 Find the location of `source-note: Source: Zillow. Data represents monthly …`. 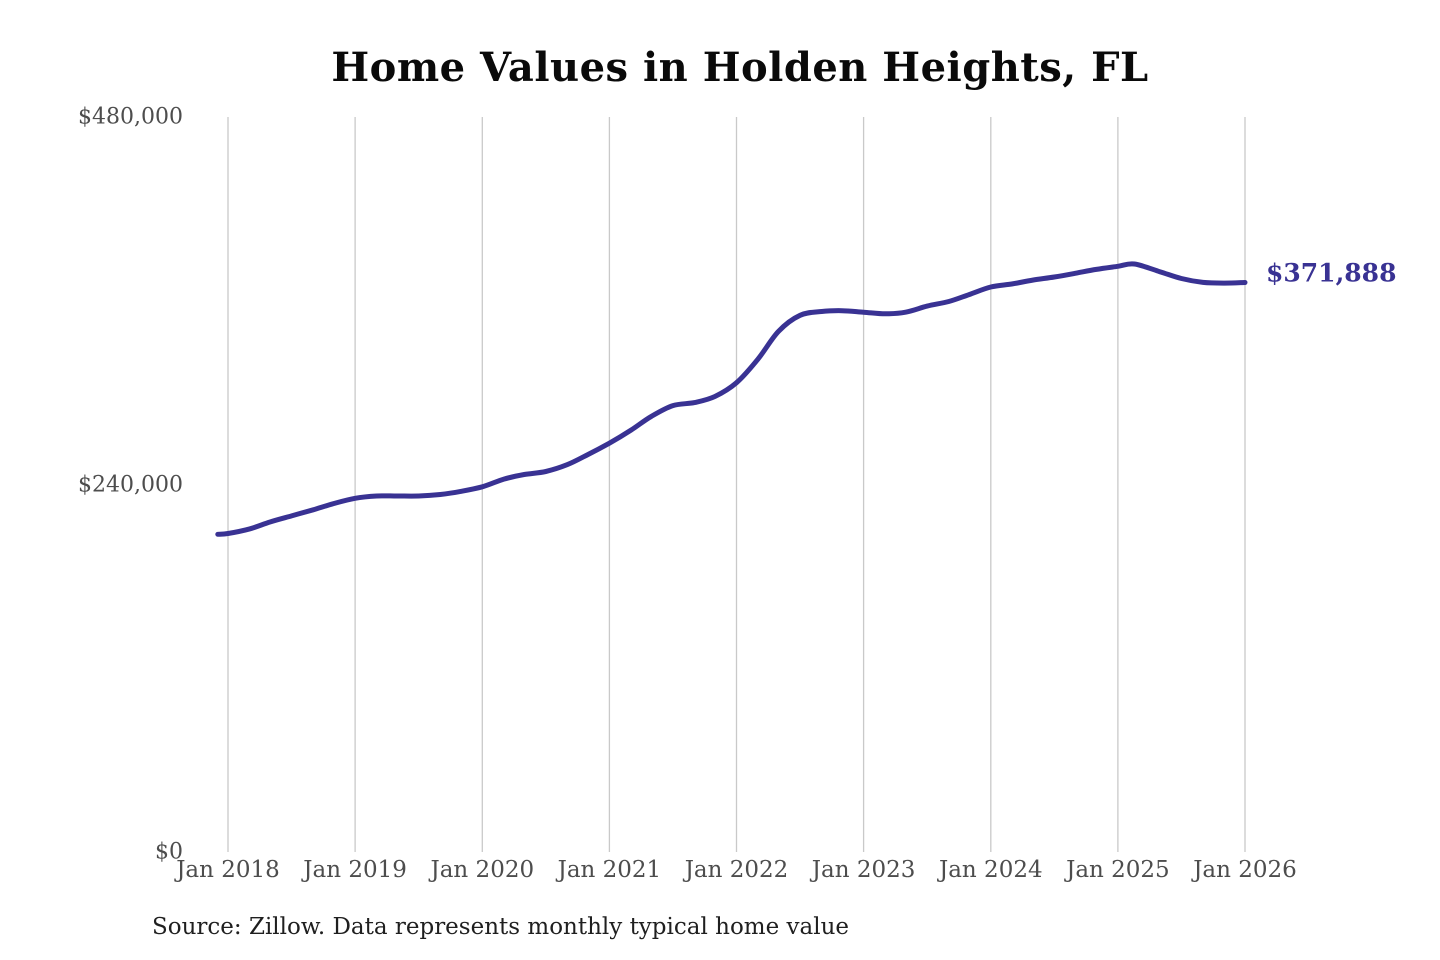

source-note: Source: Zillow. Data represents monthly … is located at coordinates (501, 927).